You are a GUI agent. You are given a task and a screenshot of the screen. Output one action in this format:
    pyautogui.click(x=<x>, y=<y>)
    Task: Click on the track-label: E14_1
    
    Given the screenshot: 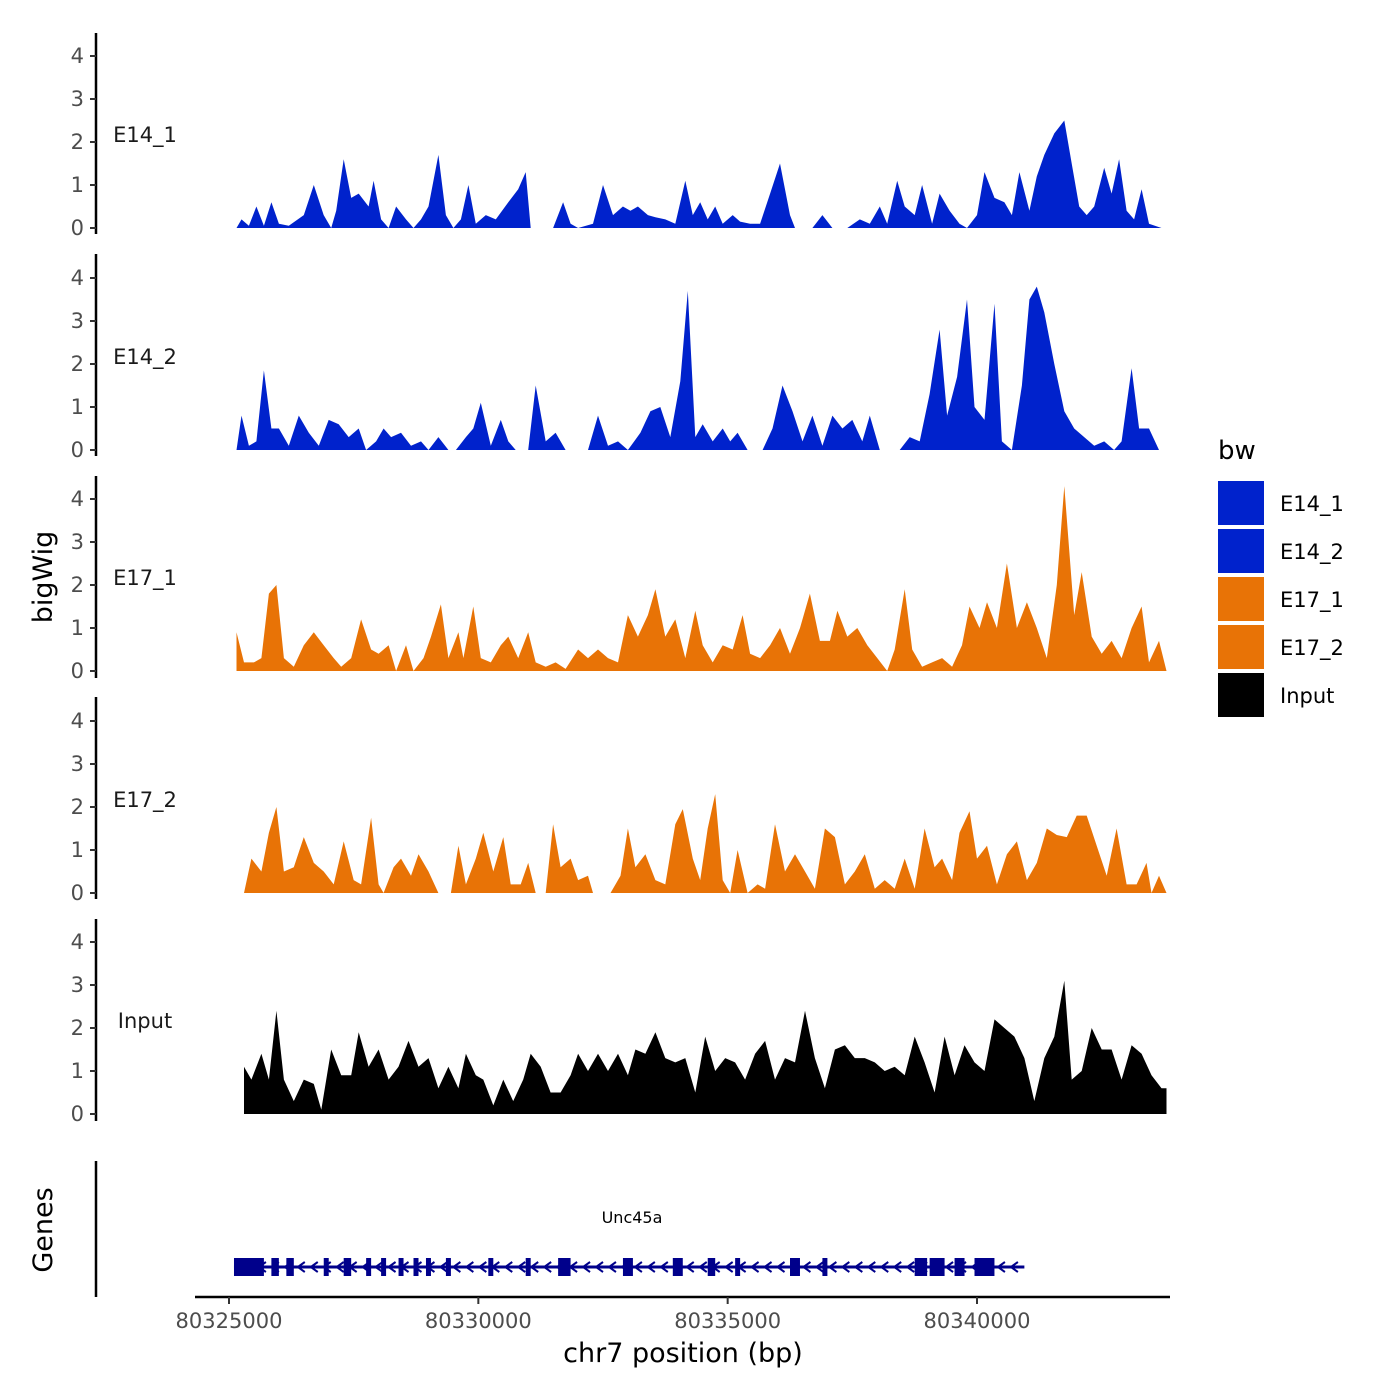 What is the action you would take?
    pyautogui.click(x=145, y=135)
    